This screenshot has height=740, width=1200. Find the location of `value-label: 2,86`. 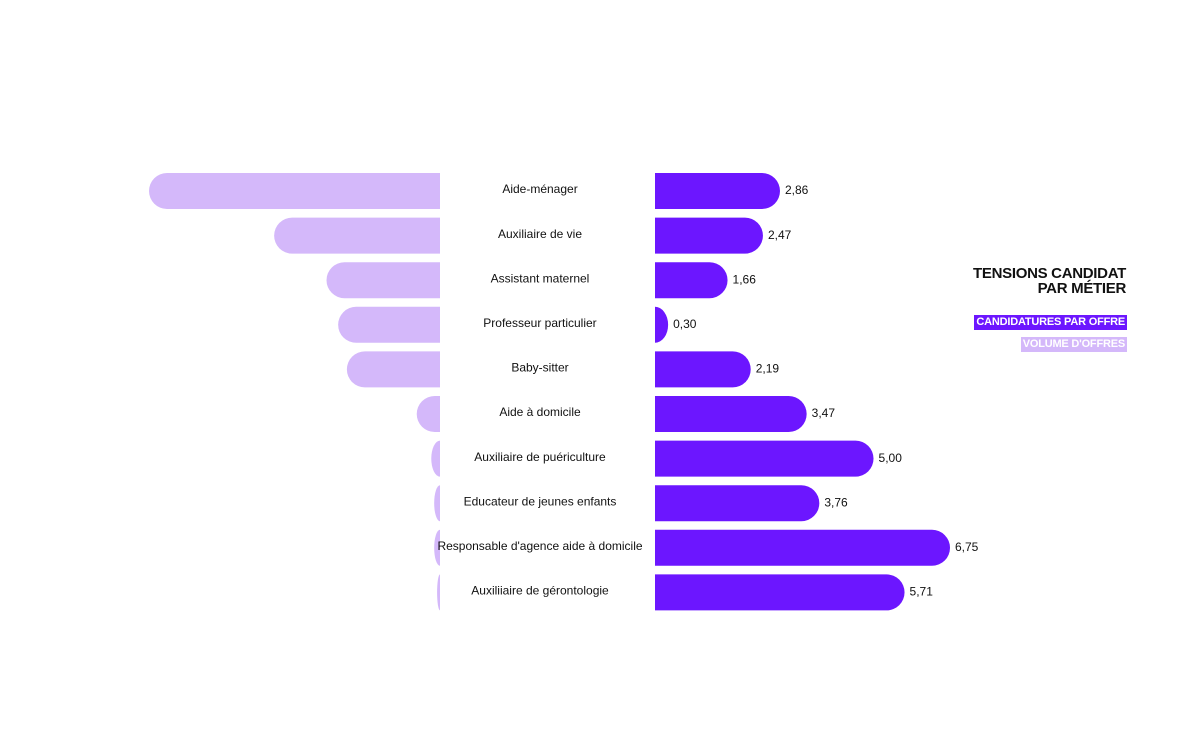

value-label: 2,86 is located at coordinates (797, 190).